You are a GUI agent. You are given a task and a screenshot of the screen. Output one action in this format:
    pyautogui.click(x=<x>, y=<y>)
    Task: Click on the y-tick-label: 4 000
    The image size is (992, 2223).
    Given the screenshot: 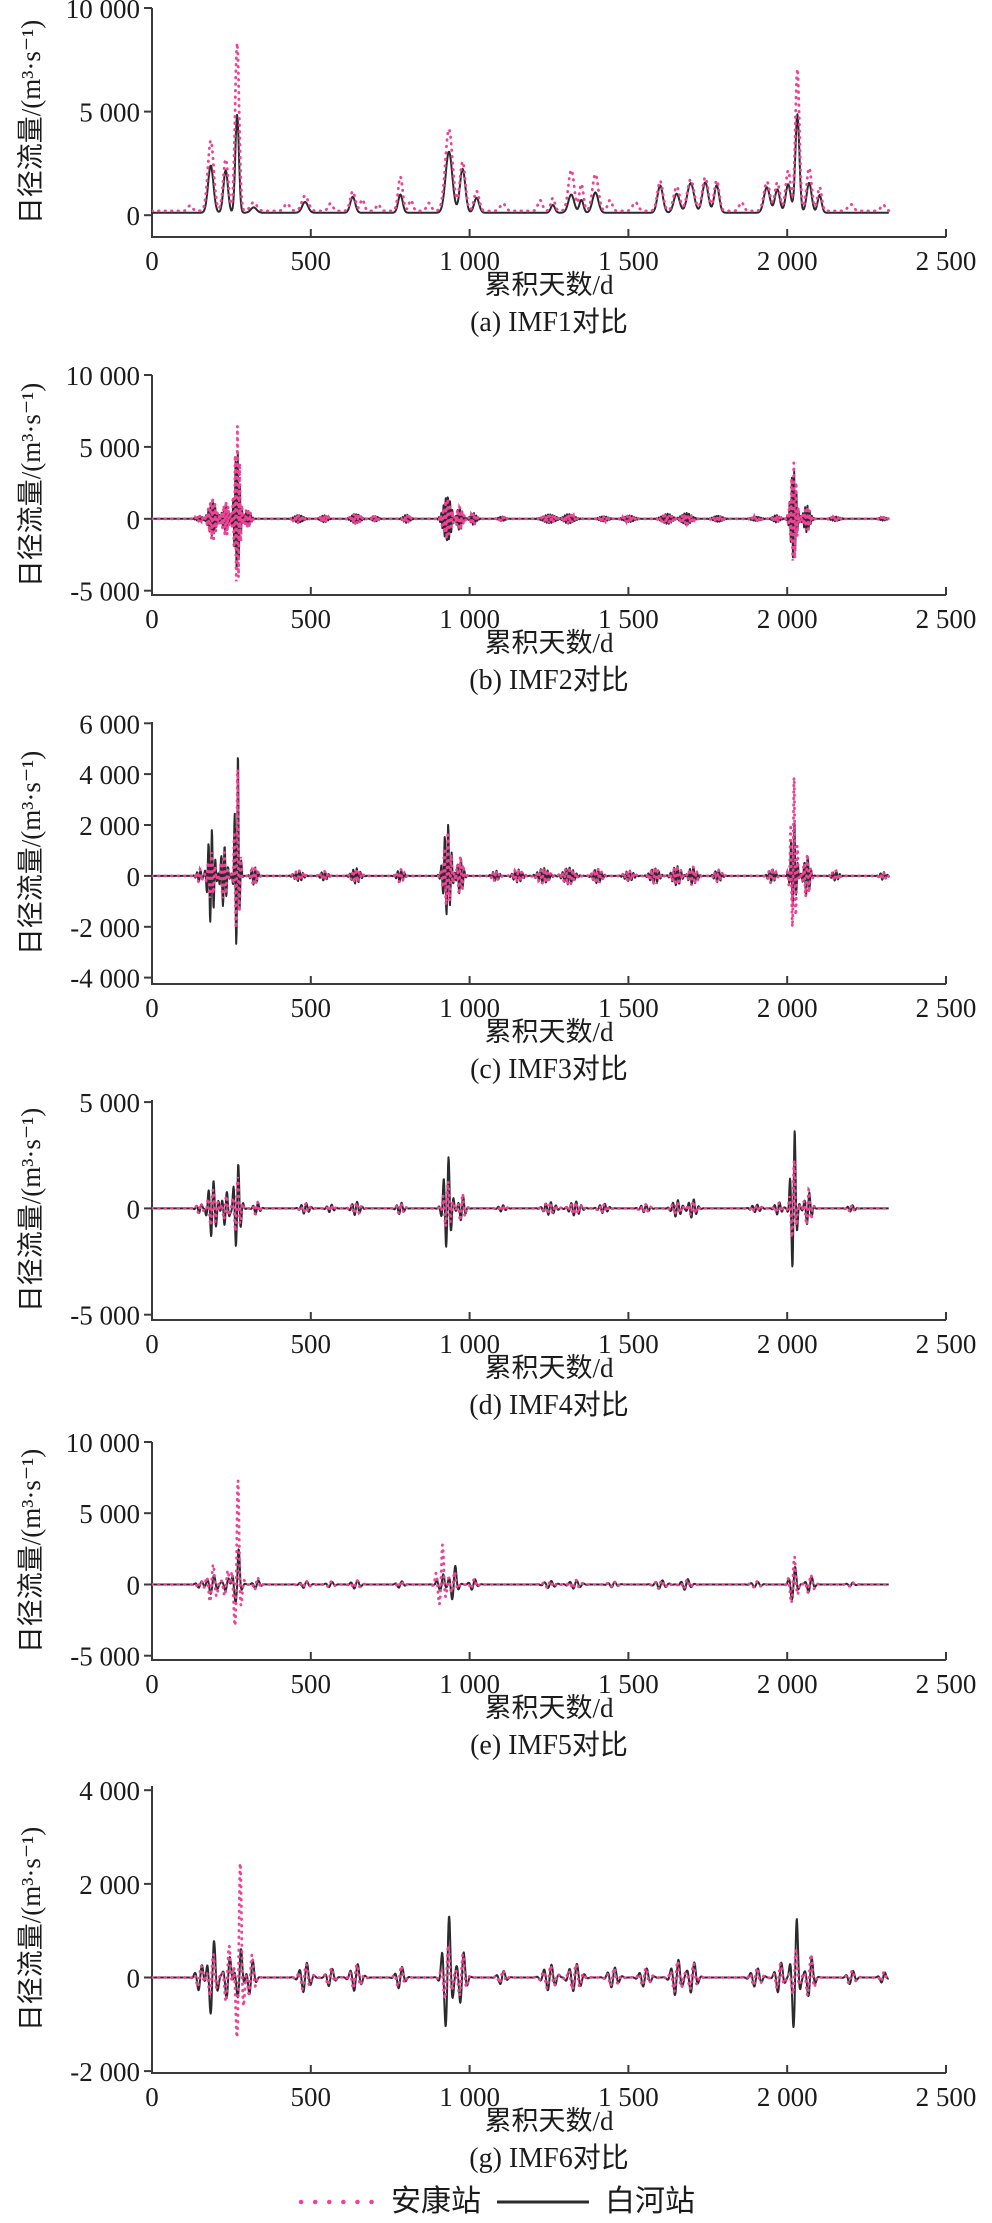 What is the action you would take?
    pyautogui.click(x=109, y=775)
    